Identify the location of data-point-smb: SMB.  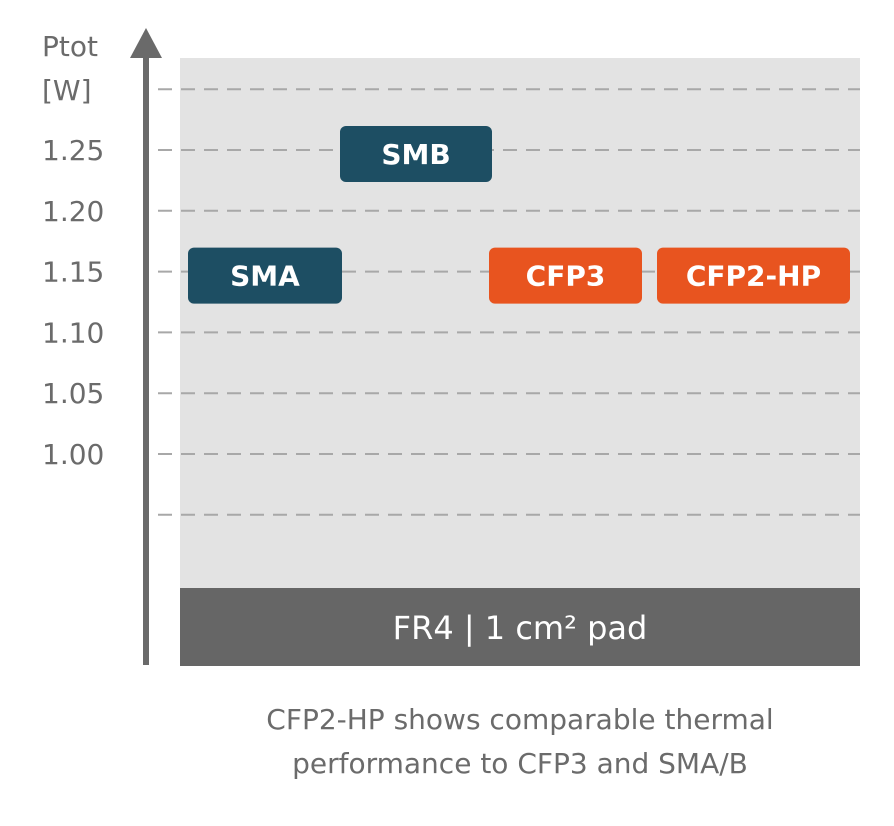
(416, 154).